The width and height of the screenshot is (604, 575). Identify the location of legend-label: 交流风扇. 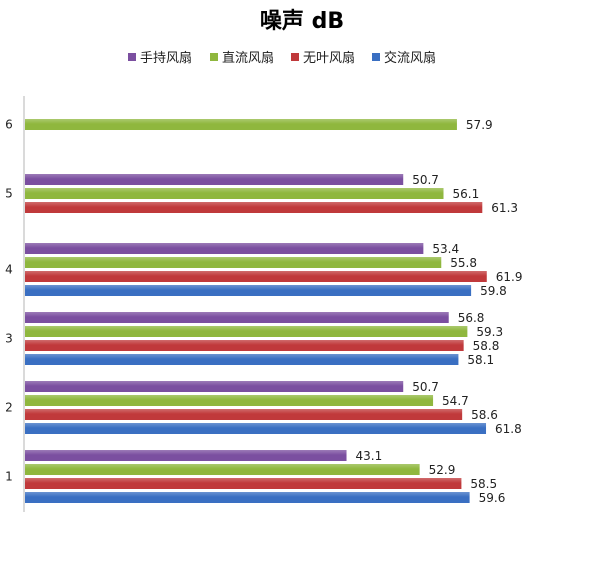
(410, 58).